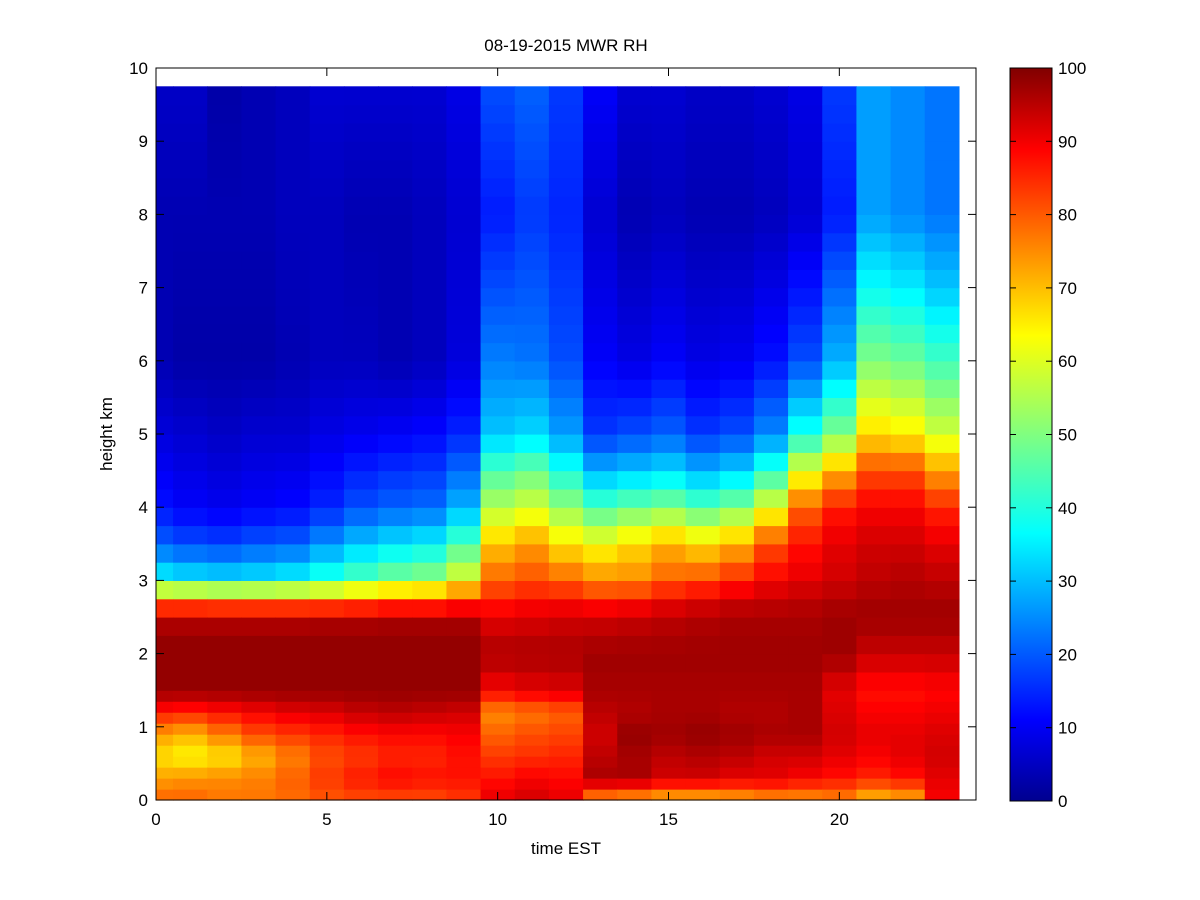 Image resolution: width=1200 pixels, height=900 pixels. I want to click on y-tick-label: 1, so click(143, 727).